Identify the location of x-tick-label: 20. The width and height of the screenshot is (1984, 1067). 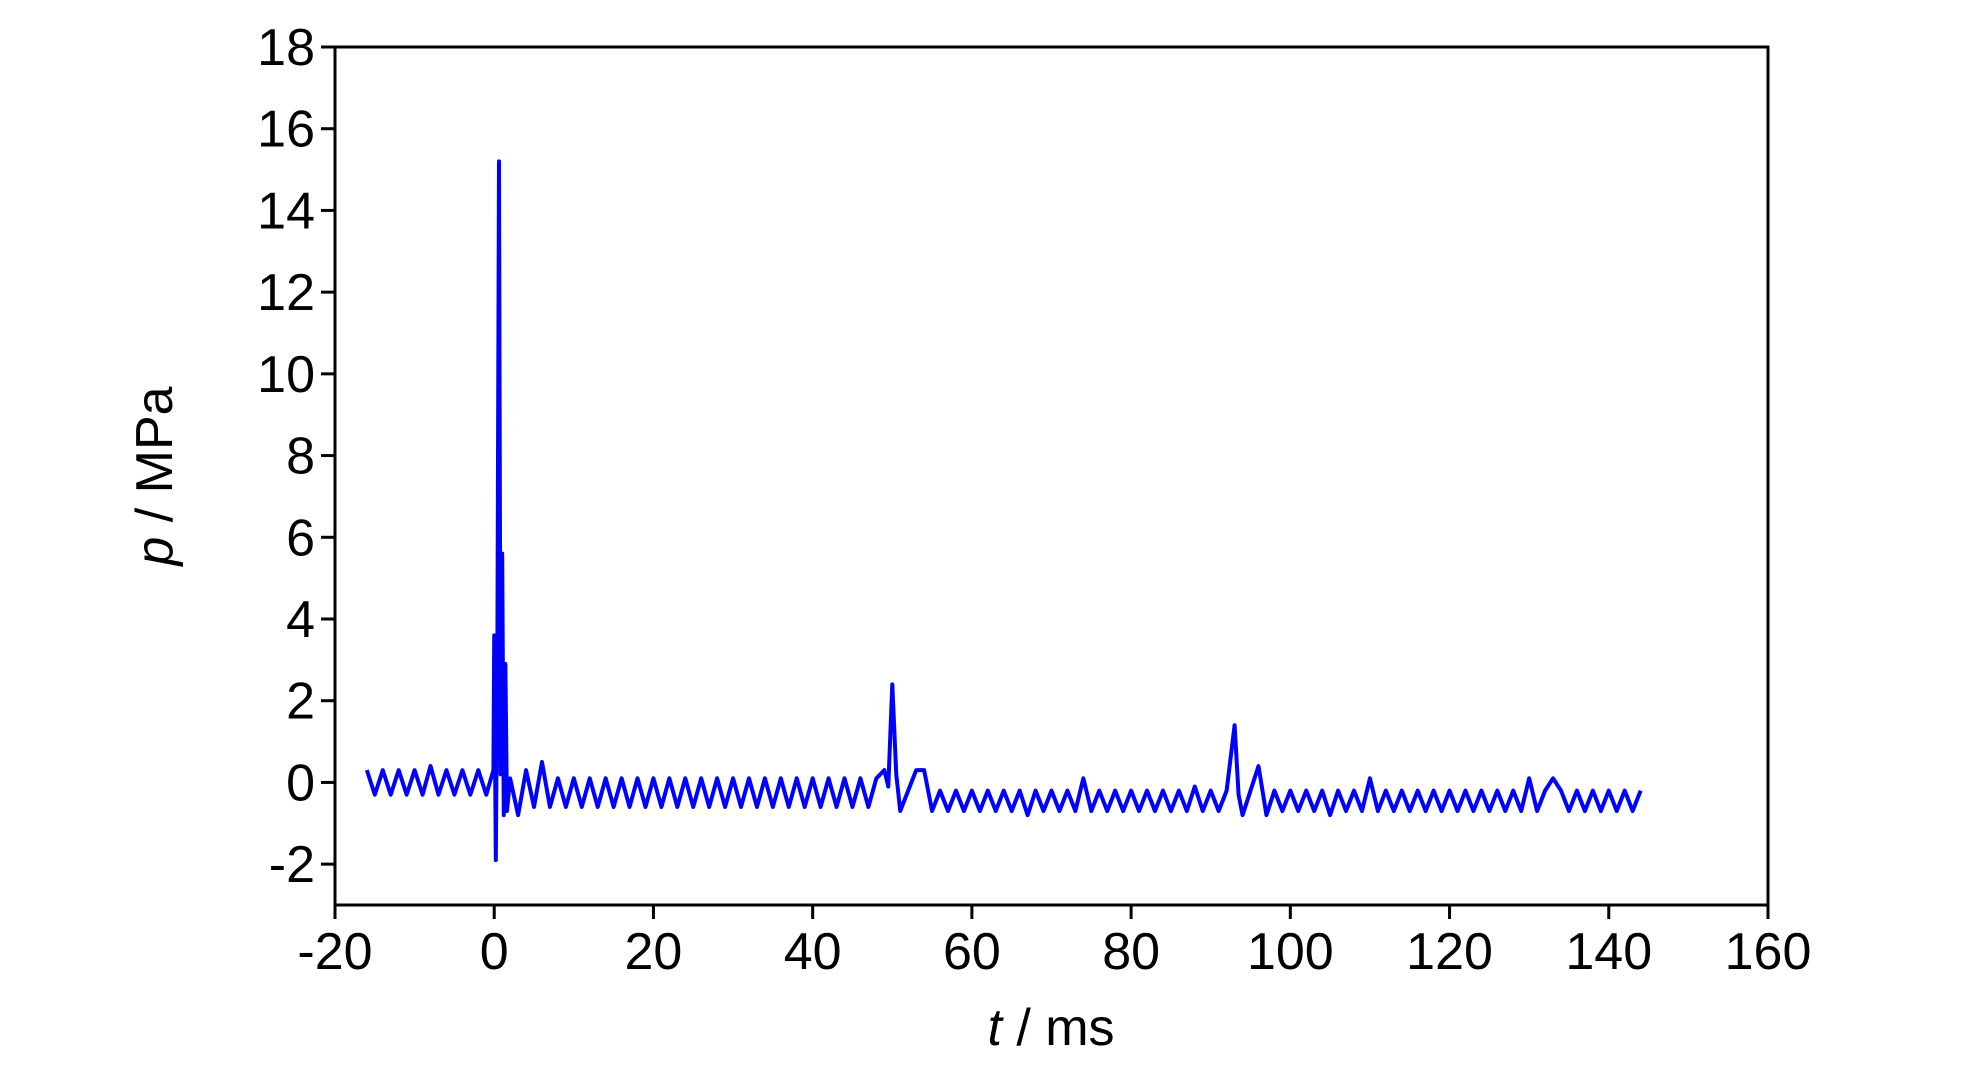
(654, 952).